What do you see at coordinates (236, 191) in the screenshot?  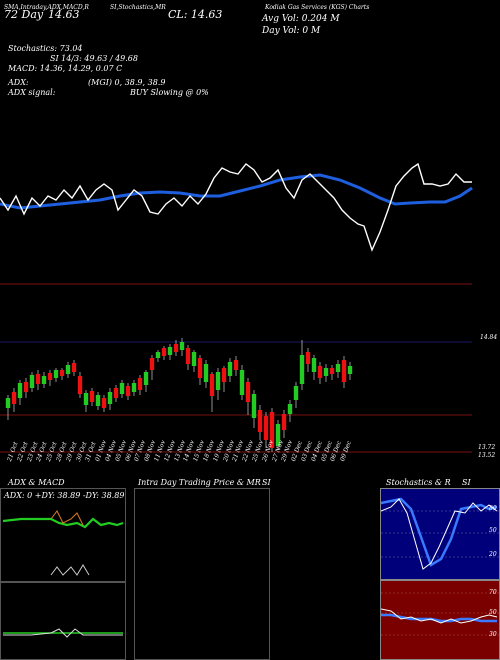 I see `sma-line` at bounding box center [236, 191].